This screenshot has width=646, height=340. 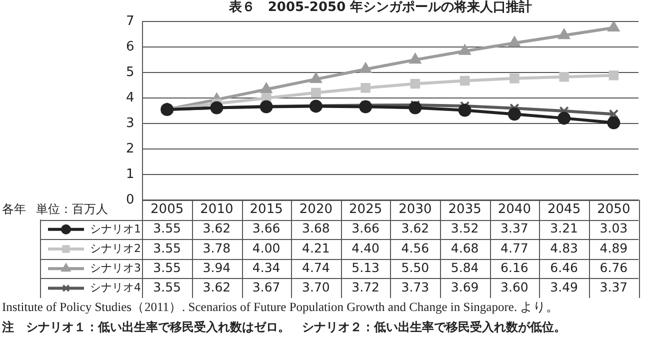 What do you see at coordinates (464, 286) in the screenshot?
I see `text: 3.69` at bounding box center [464, 286].